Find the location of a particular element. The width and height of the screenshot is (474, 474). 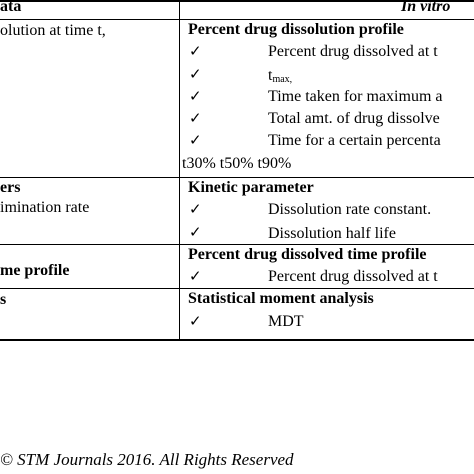

copyright-footer: © STM Journals 2016. All Rights Reserved is located at coordinates (147, 459).